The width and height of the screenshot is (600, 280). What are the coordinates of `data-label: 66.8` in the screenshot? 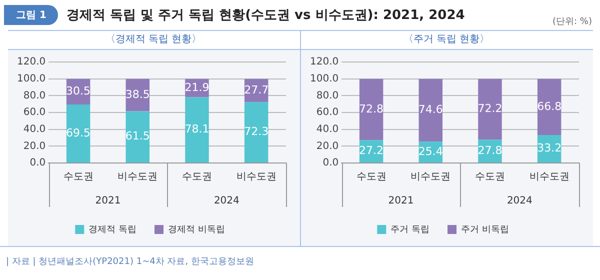 It's located at (549, 106).